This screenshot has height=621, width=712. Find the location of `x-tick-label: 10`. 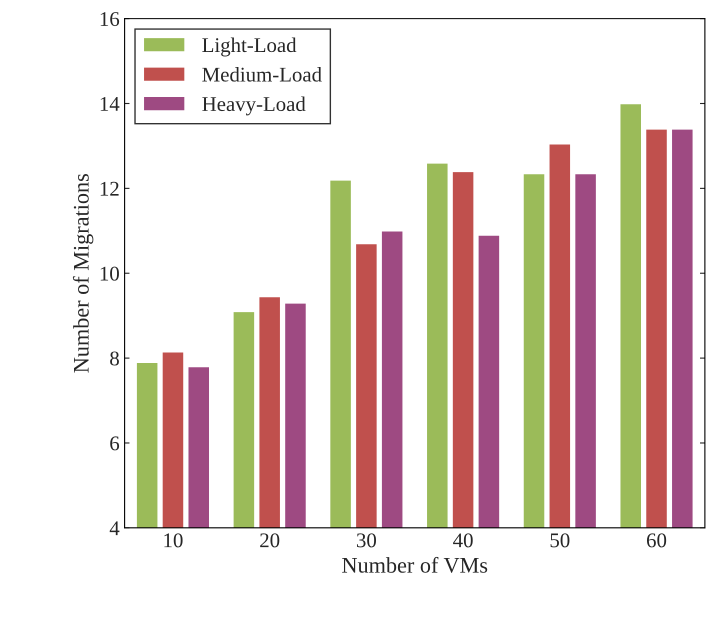

x-tick-label: 10 is located at coordinates (173, 540).